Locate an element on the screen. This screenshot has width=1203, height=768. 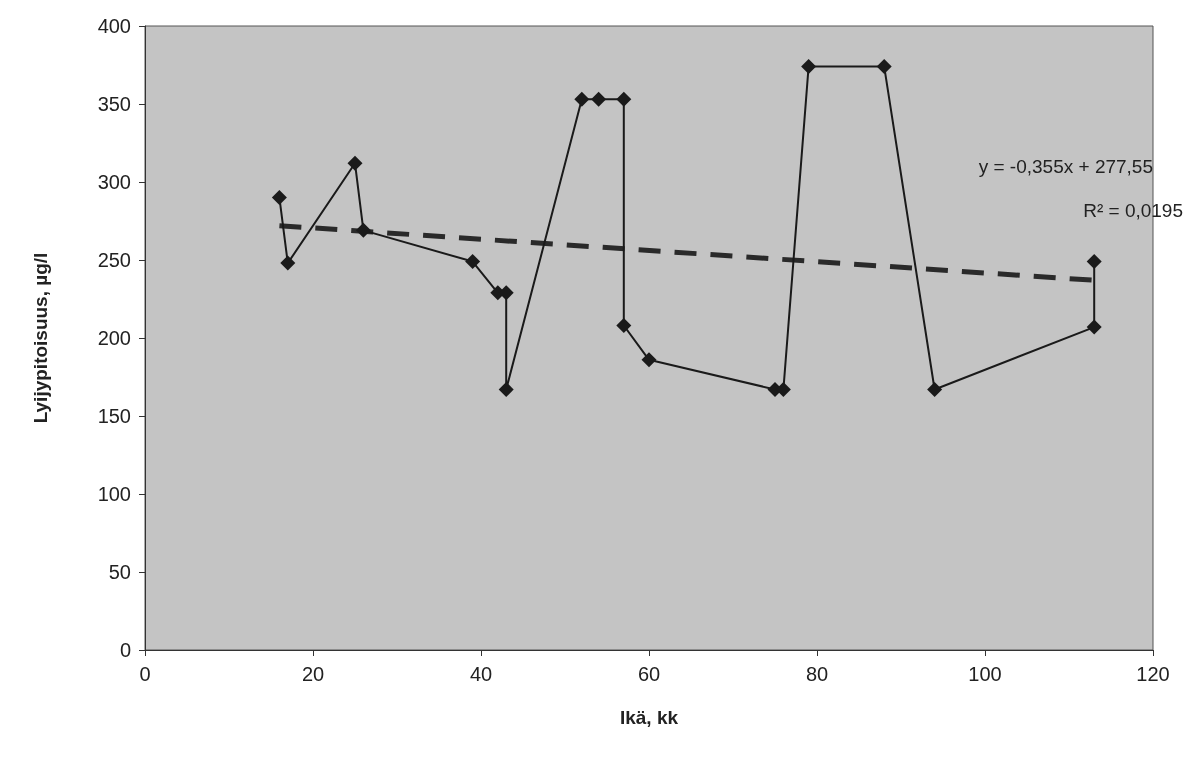
x-tick-label: 0 is located at coordinates (145, 674).